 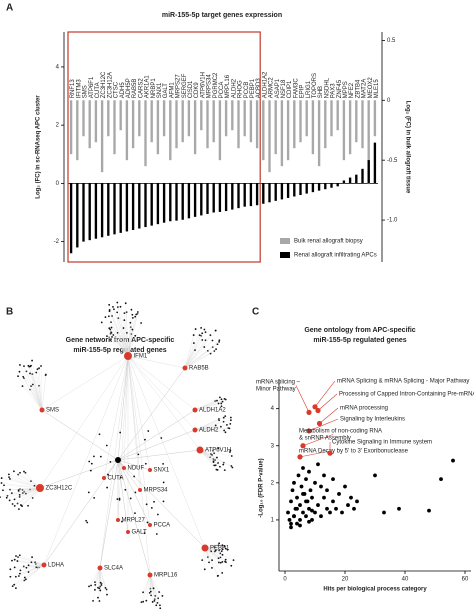 I want to click on y-axis-label: -Log₁₀ (FDR P-value), so click(x=262, y=487).